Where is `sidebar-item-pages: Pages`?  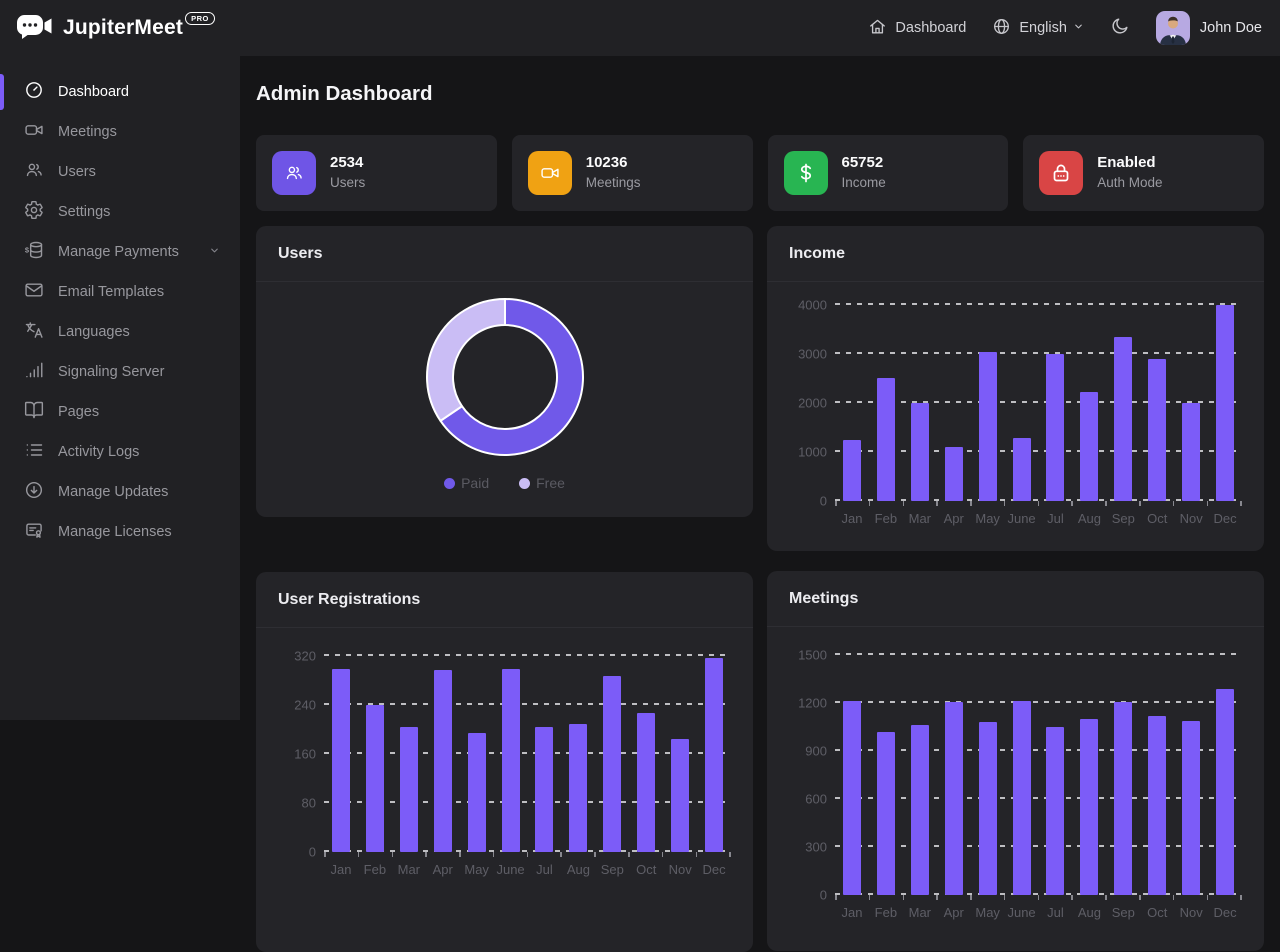 sidebar-item-pages: Pages is located at coordinates (120, 412).